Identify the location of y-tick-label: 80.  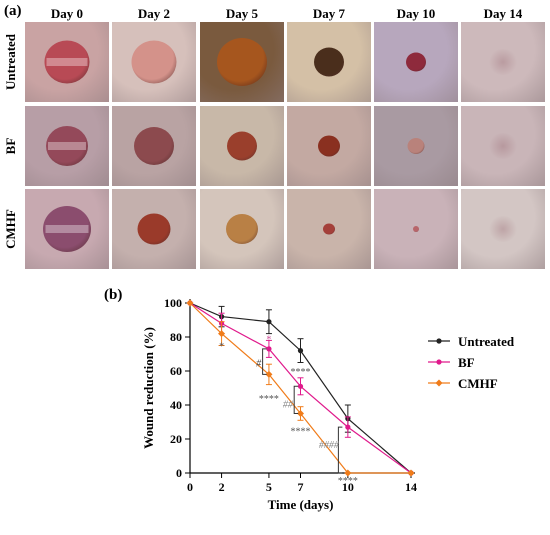
(176, 337).